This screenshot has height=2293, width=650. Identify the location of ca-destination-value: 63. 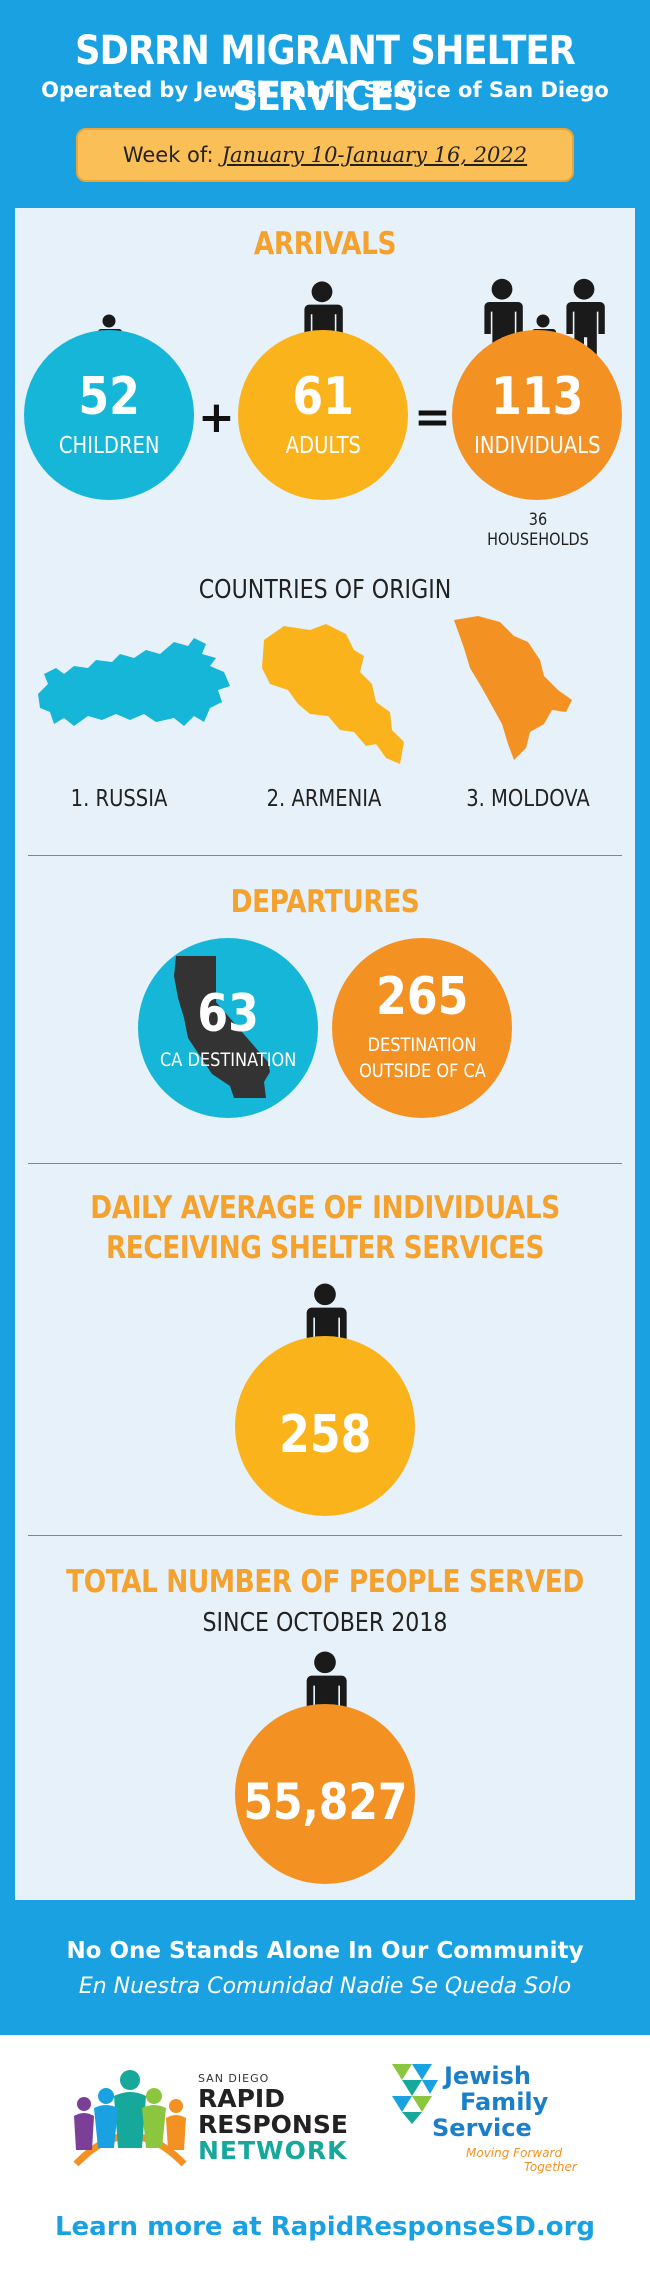
(228, 1014).